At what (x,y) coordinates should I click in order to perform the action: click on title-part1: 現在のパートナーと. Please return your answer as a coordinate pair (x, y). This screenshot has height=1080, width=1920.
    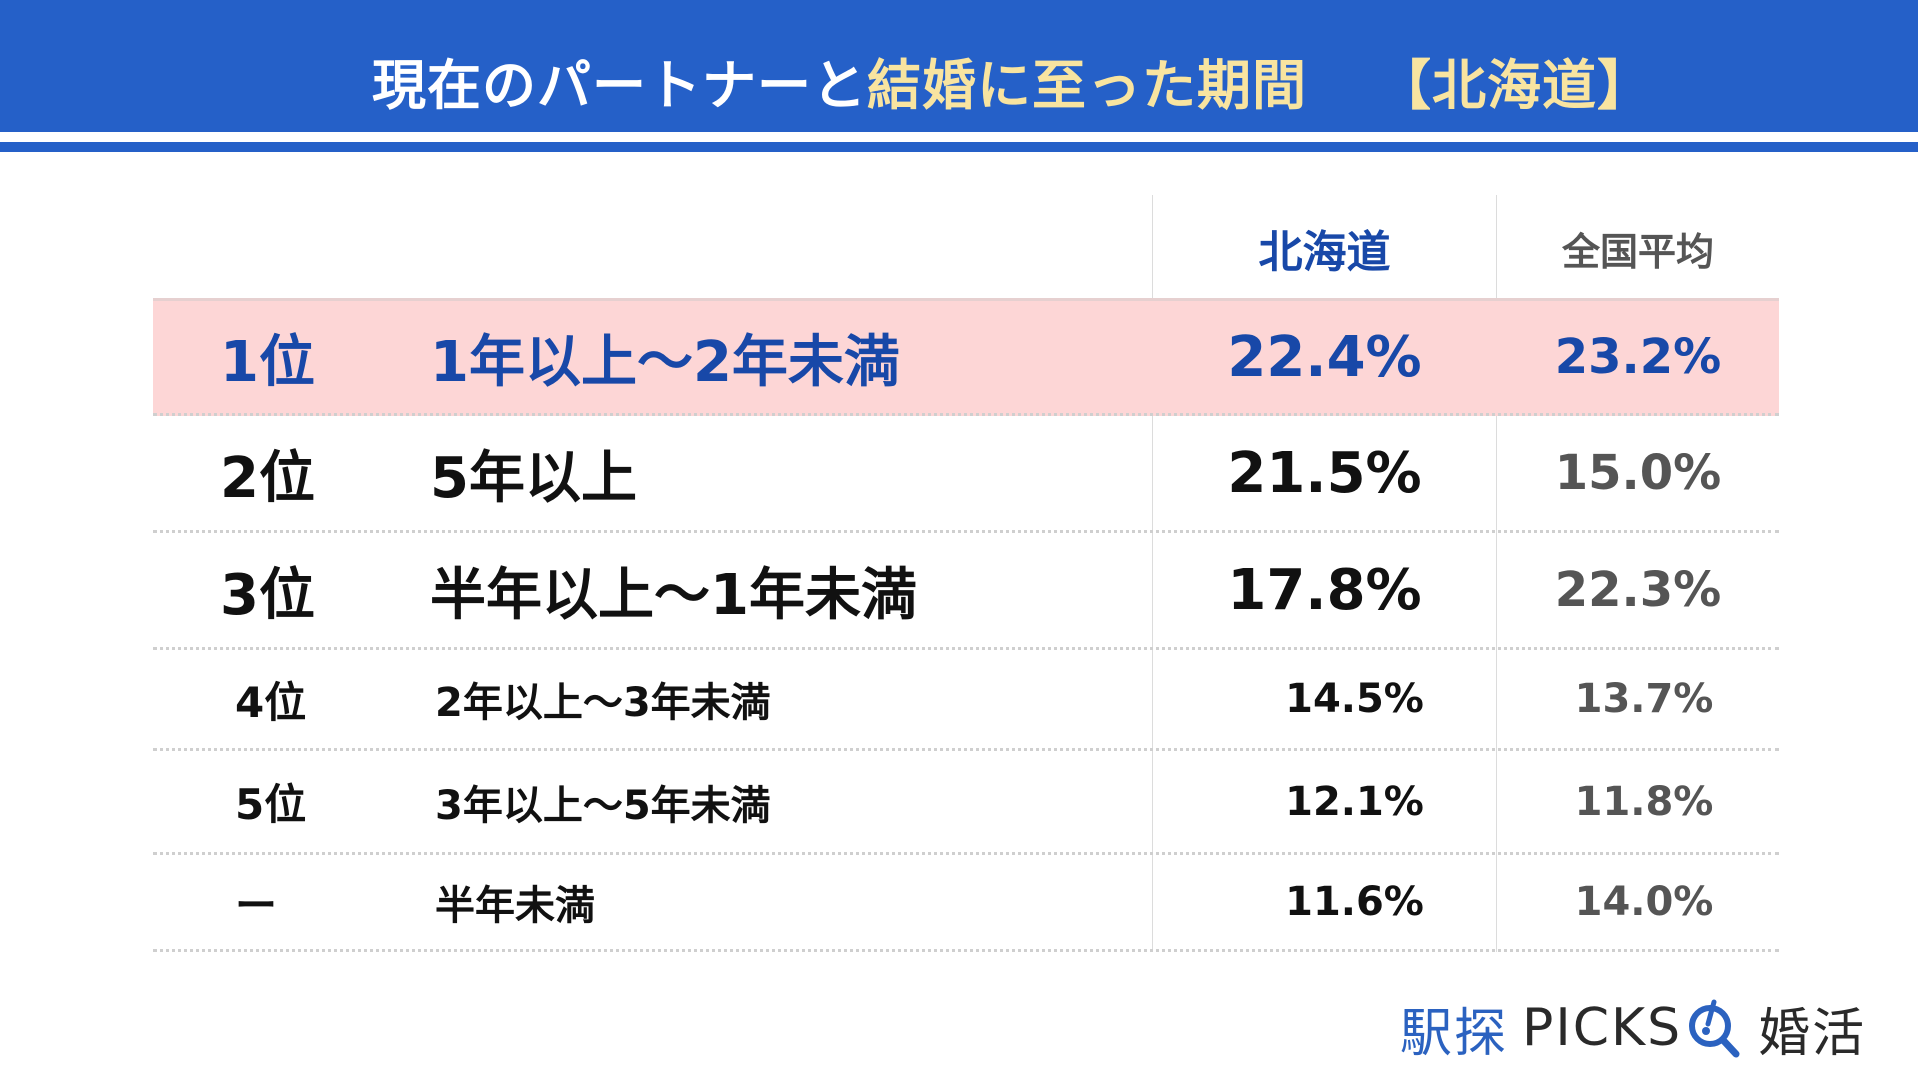
    Looking at the image, I should click on (619, 85).